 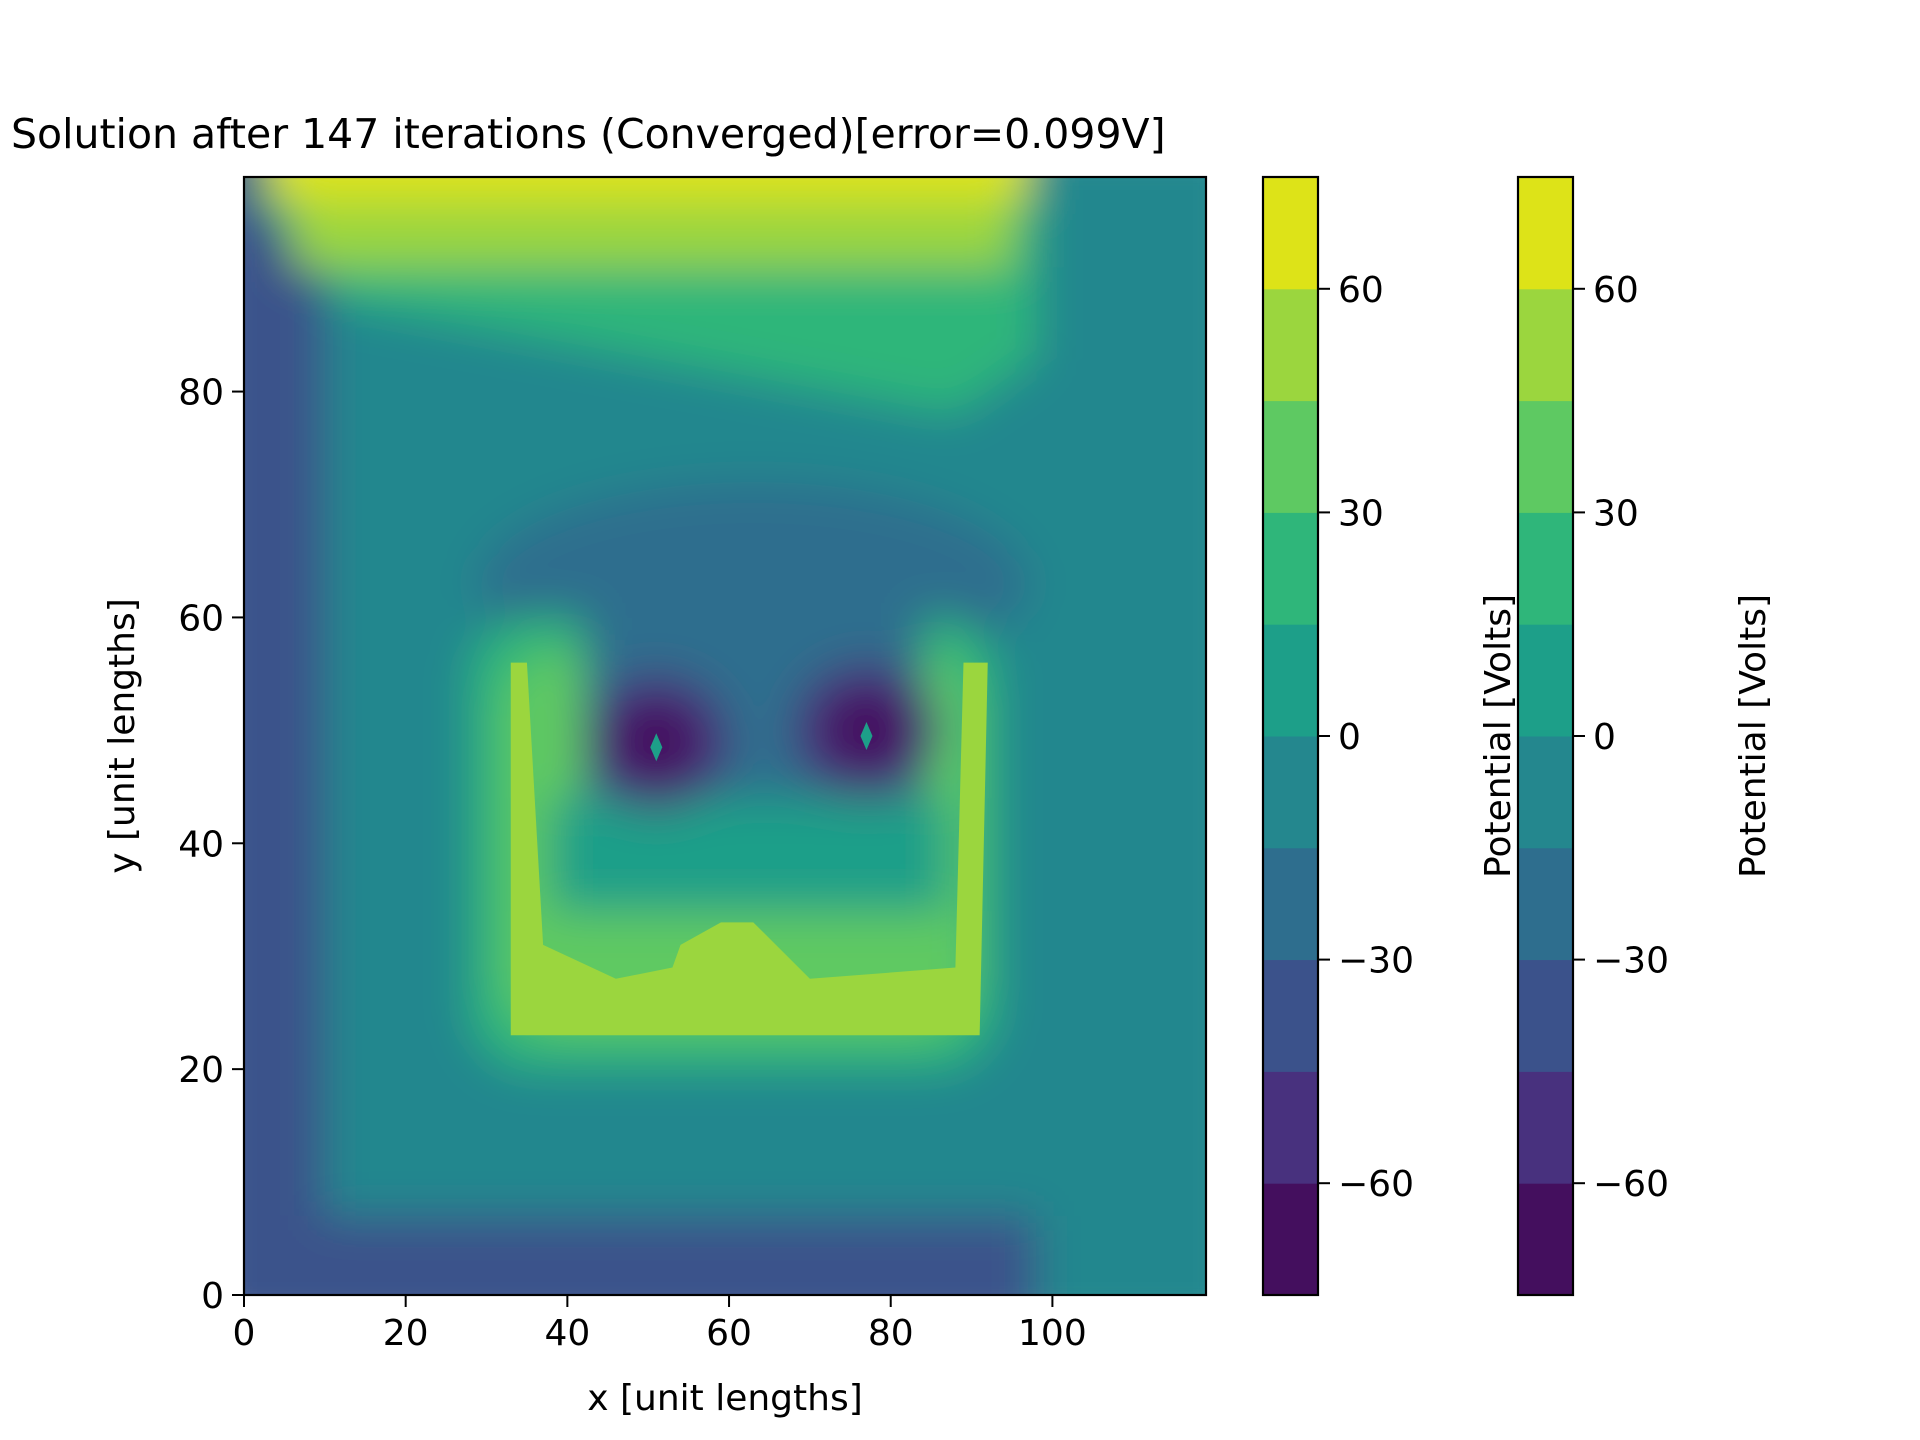 What do you see at coordinates (212, 1296) in the screenshot?
I see `y-tick-label: 0` at bounding box center [212, 1296].